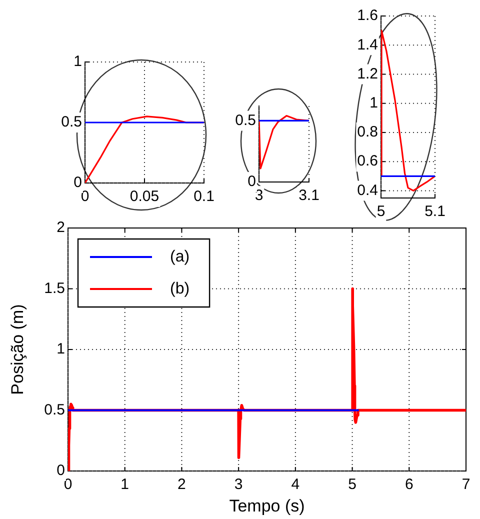 The height and width of the screenshot is (519, 480). Describe the element at coordinates (267, 506) in the screenshot. I see `x-axis-title: Tempo (s)` at that location.